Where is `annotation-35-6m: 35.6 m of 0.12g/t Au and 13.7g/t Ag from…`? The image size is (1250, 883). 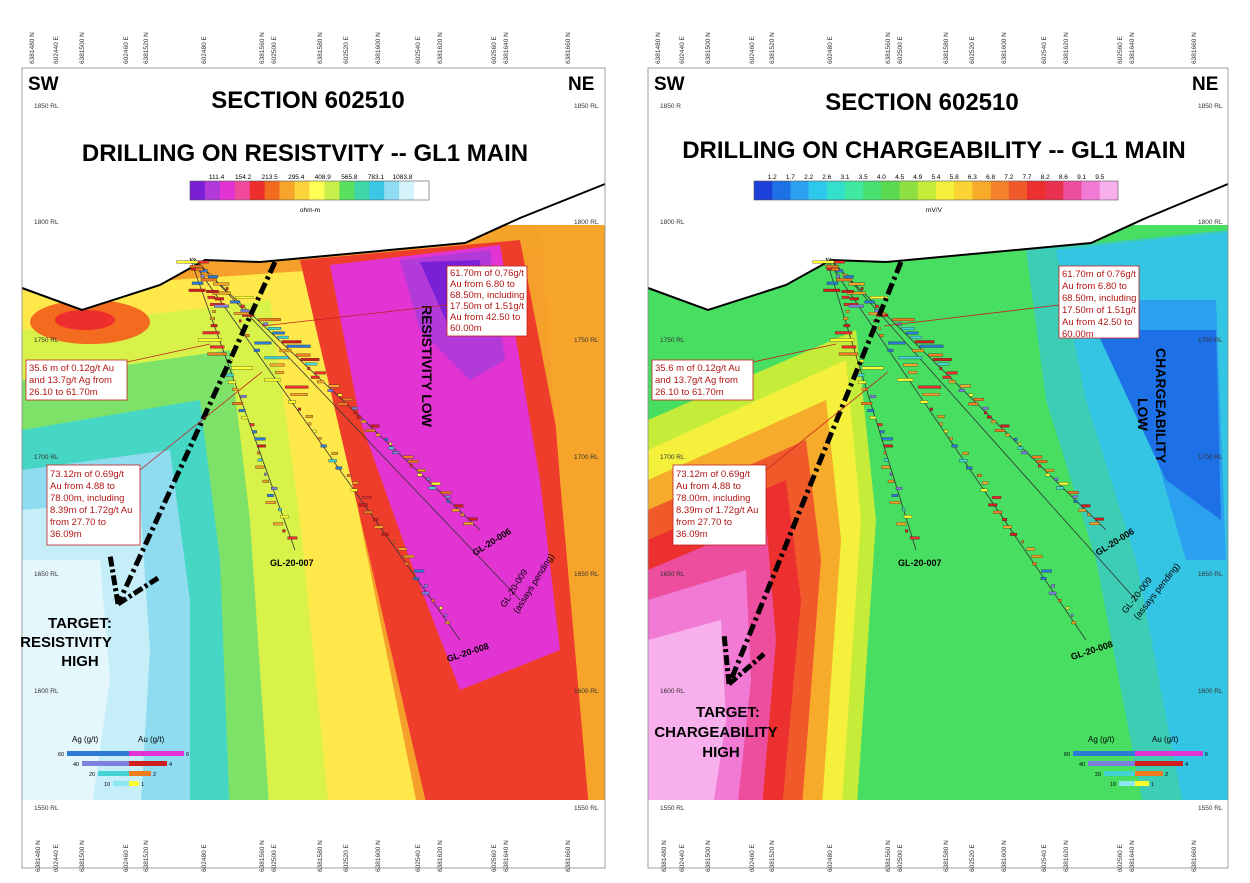 annotation-35-6m: 35.6 m of 0.12g/t Au and 13.7g/t Ag from… is located at coordinates (118, 372).